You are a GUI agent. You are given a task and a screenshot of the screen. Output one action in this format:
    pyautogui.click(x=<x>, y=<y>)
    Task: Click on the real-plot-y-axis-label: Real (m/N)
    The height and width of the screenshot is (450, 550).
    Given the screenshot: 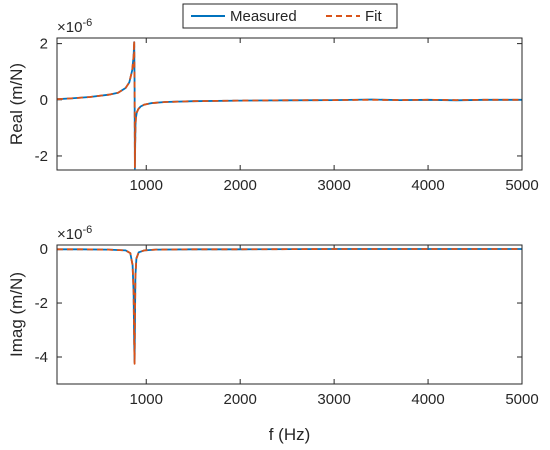 What is the action you would take?
    pyautogui.click(x=16, y=104)
    